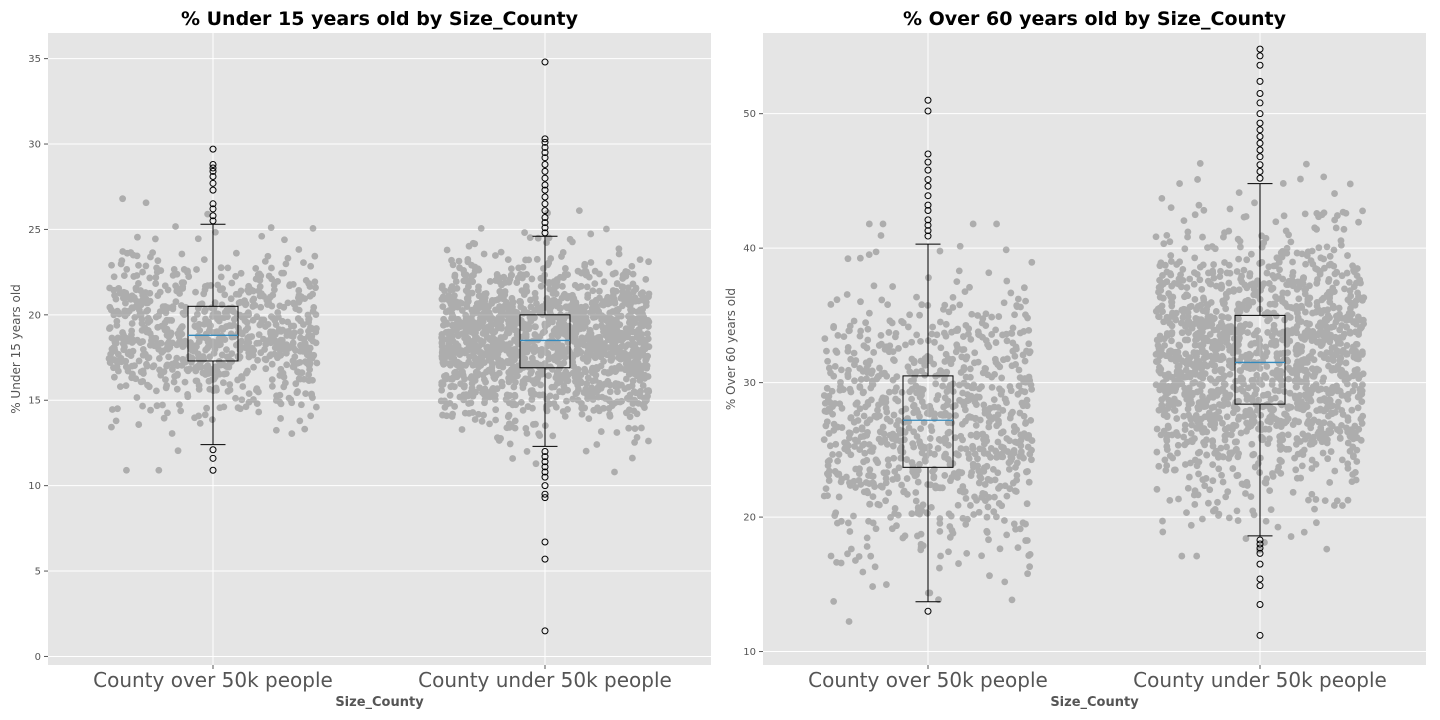 This screenshot has height=720, width=1440. I want to click on box-iqr, so click(213, 333).